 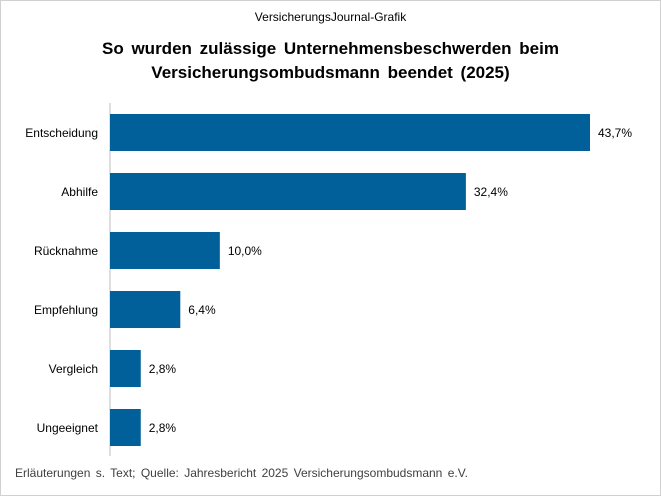 What do you see at coordinates (491, 192) in the screenshot?
I see `value-label-1: 32,4%` at bounding box center [491, 192].